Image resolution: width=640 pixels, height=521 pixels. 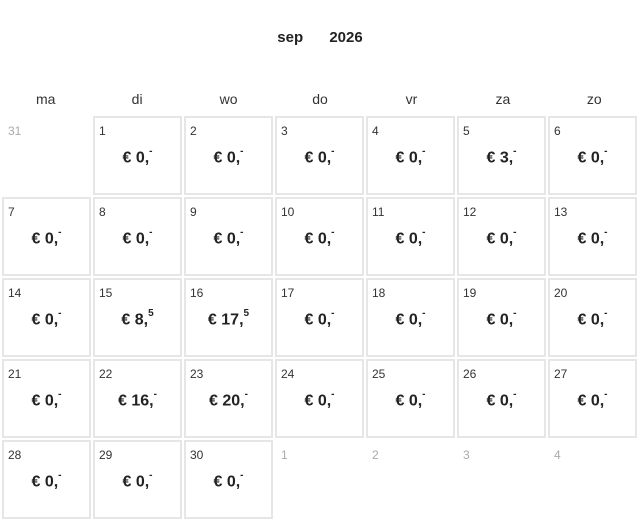 I want to click on day-number: 11, so click(x=378, y=212).